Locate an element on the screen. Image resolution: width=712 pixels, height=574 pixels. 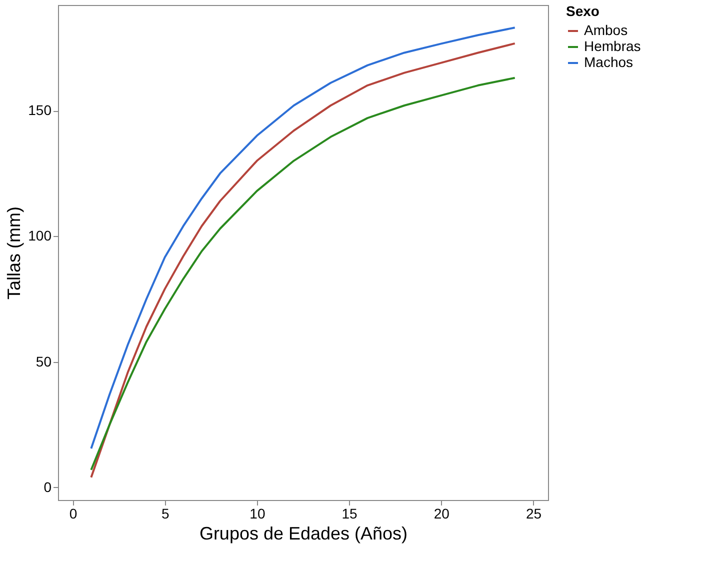
x-tick-label: 20 is located at coordinates (442, 514).